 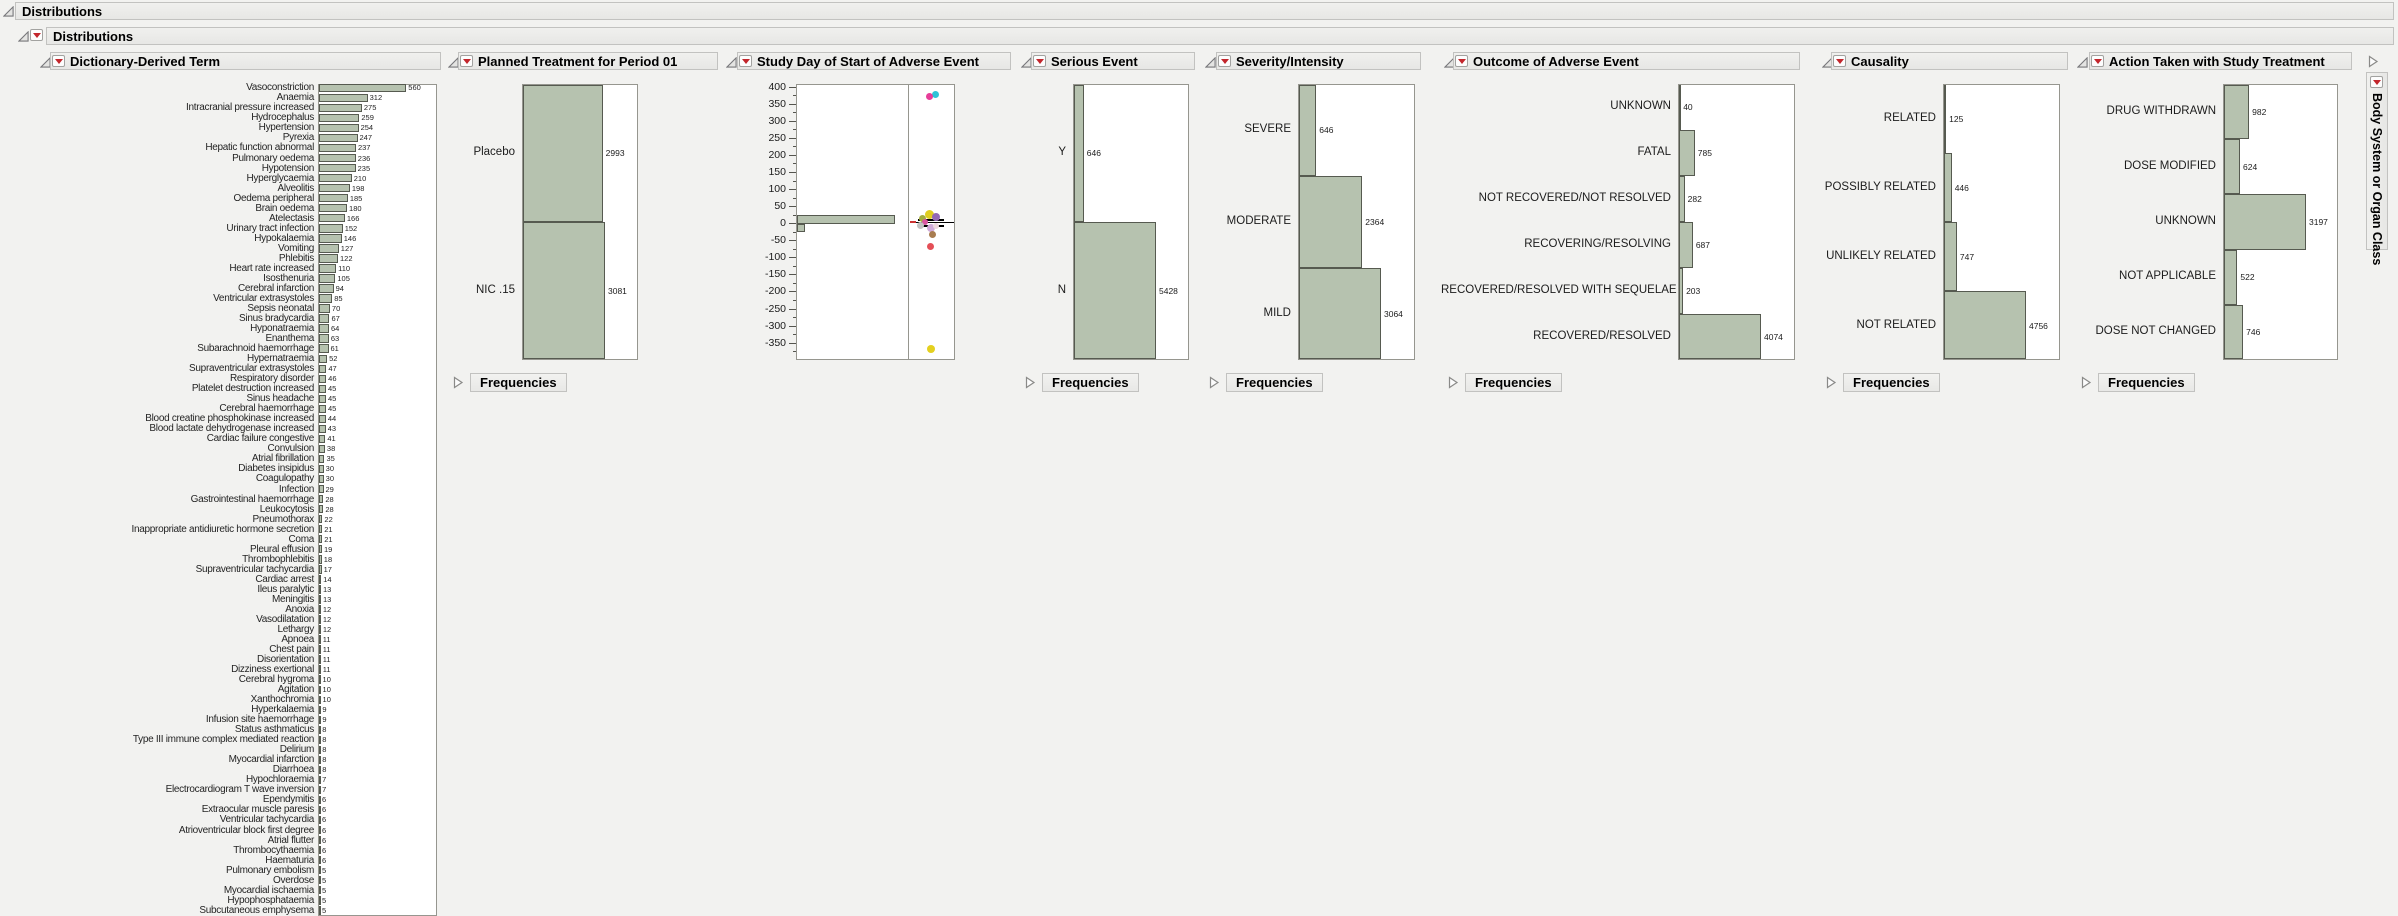 I want to click on panel-header-studyday: Study Day of Start of Adverse Event, so click(x=874, y=61).